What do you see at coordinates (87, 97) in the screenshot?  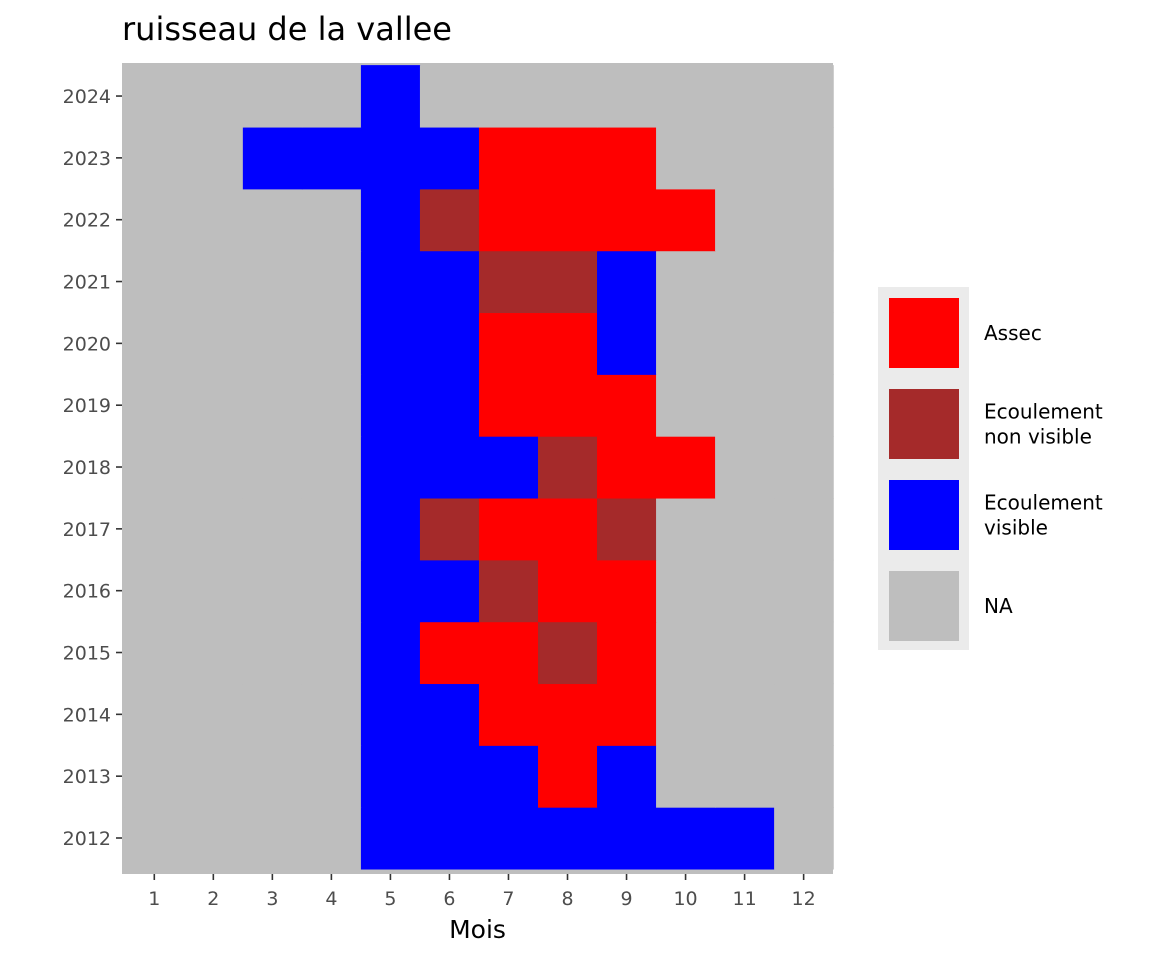 I see `y-tick-label: 2024` at bounding box center [87, 97].